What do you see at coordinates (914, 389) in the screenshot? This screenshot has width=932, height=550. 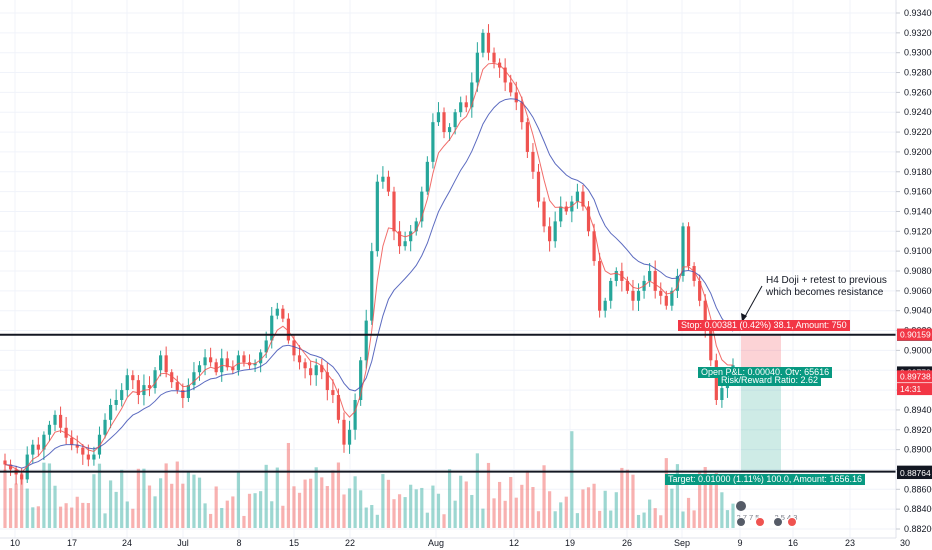 I see `price-tag: 14:31` at bounding box center [914, 389].